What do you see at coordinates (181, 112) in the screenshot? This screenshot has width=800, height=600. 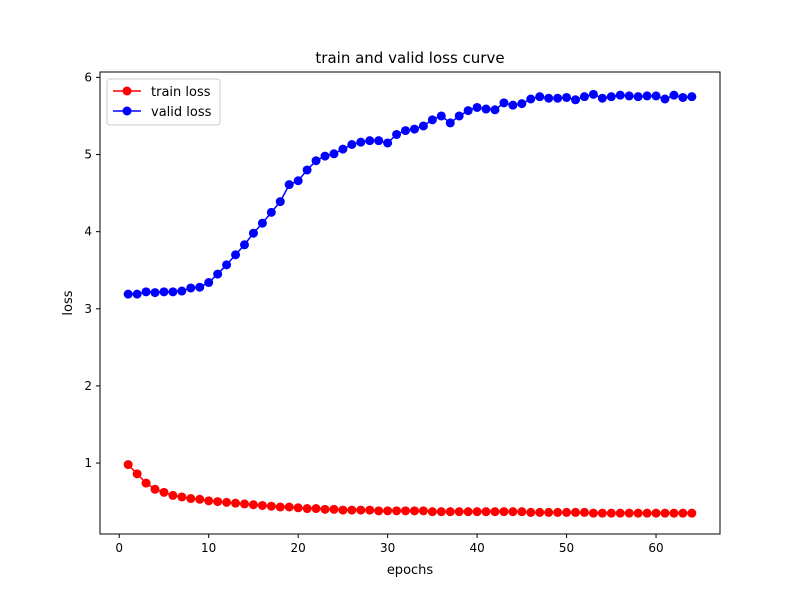 I see `legend-label-valid-loss: valid loss` at bounding box center [181, 112].